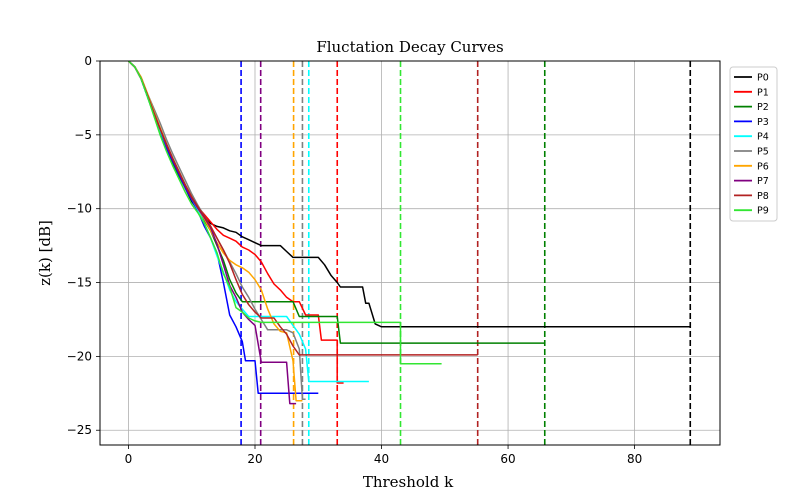  What do you see at coordinates (129, 459) in the screenshot?
I see `x-tick-label: 0` at bounding box center [129, 459].